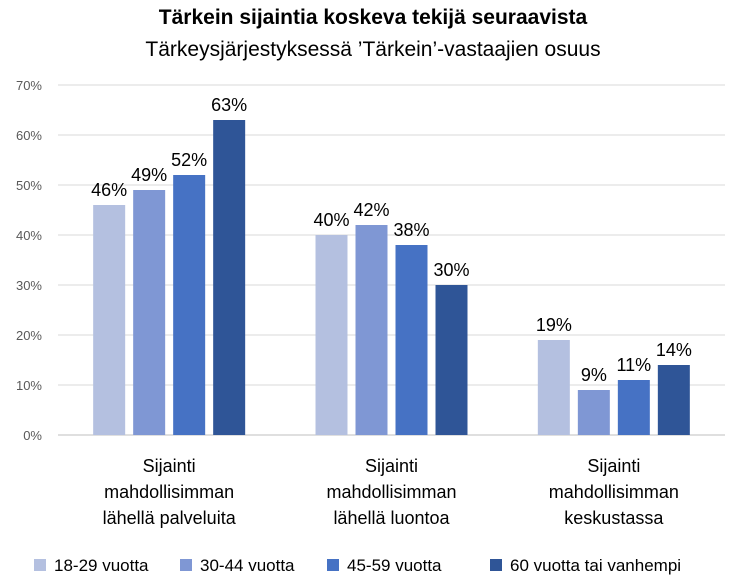  I want to click on data-label: 42%, so click(371, 210).